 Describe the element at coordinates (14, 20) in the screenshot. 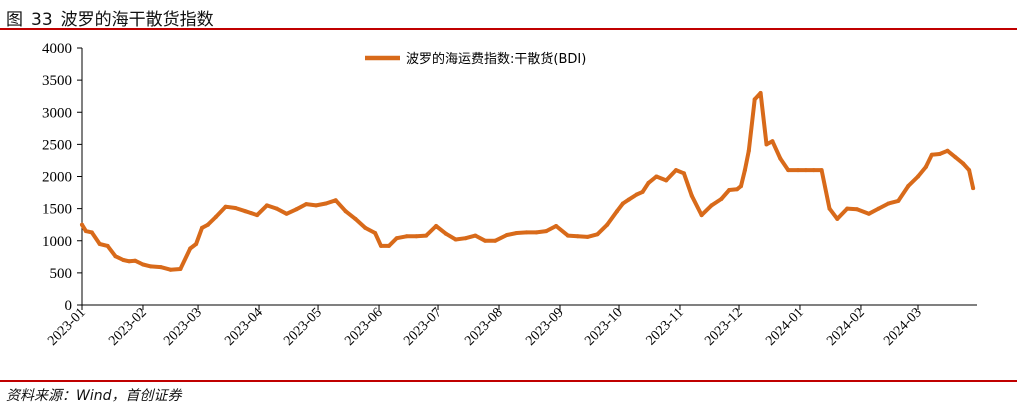

I see `figure-label: 图` at that location.